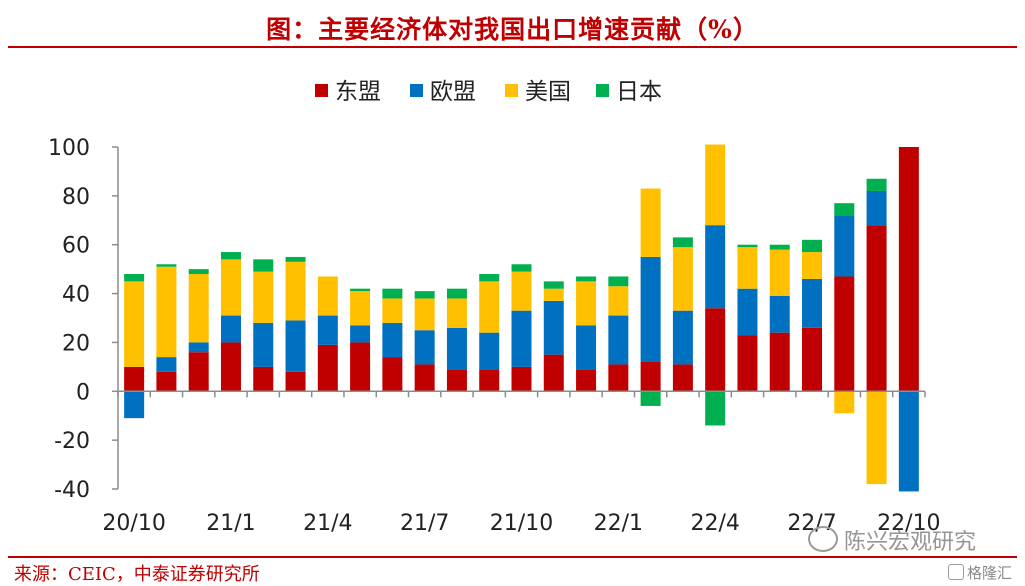  I want to click on bar-22-1-series3, so click(618, 281).